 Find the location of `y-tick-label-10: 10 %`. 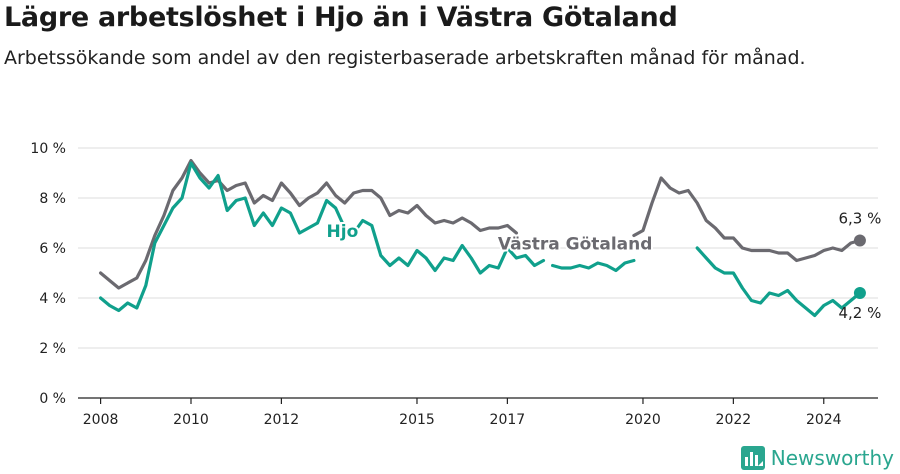

y-tick-label-10: 10 % is located at coordinates (48, 149).